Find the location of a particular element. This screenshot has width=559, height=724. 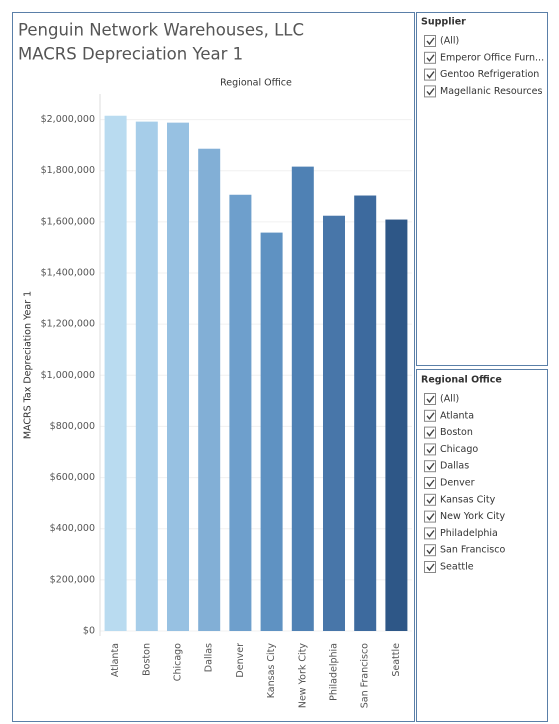

y-tick-label: $800,000 is located at coordinates (72, 426).